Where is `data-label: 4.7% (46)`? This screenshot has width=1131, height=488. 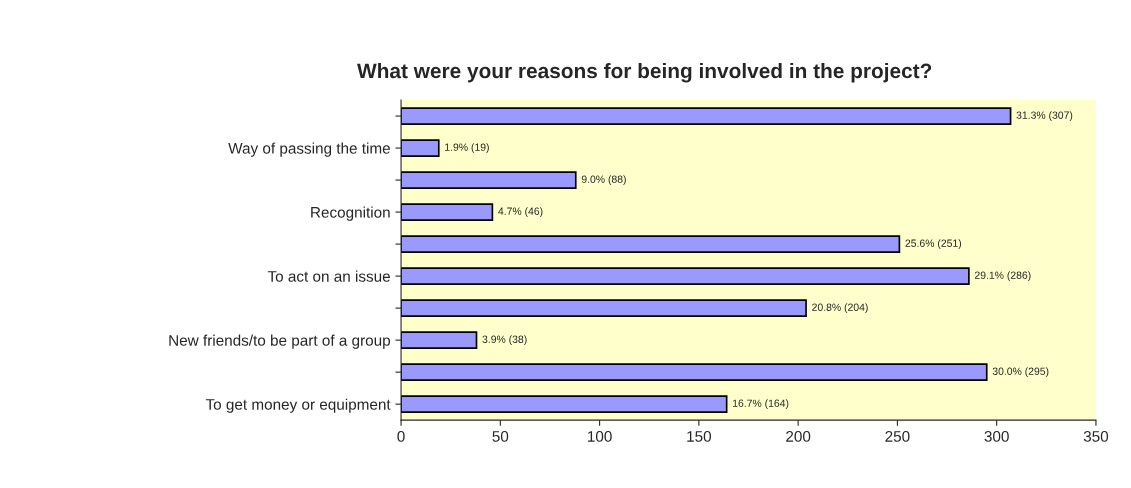 data-label: 4.7% (46) is located at coordinates (520, 212).